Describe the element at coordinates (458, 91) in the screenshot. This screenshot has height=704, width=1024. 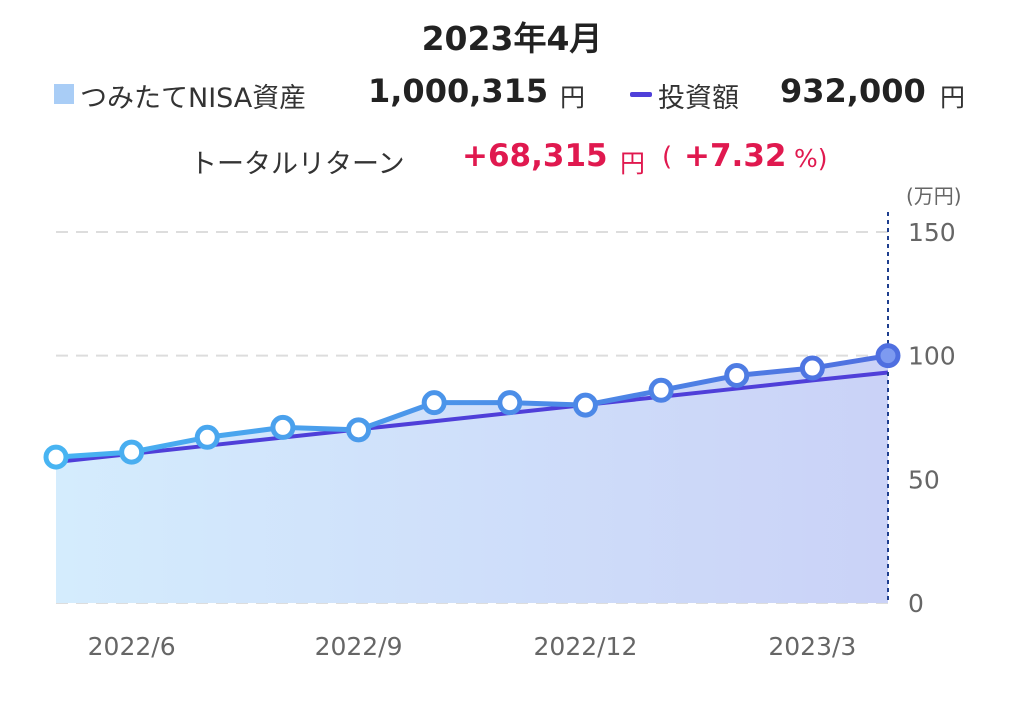
I see `asset-value: 1,000,315` at that location.